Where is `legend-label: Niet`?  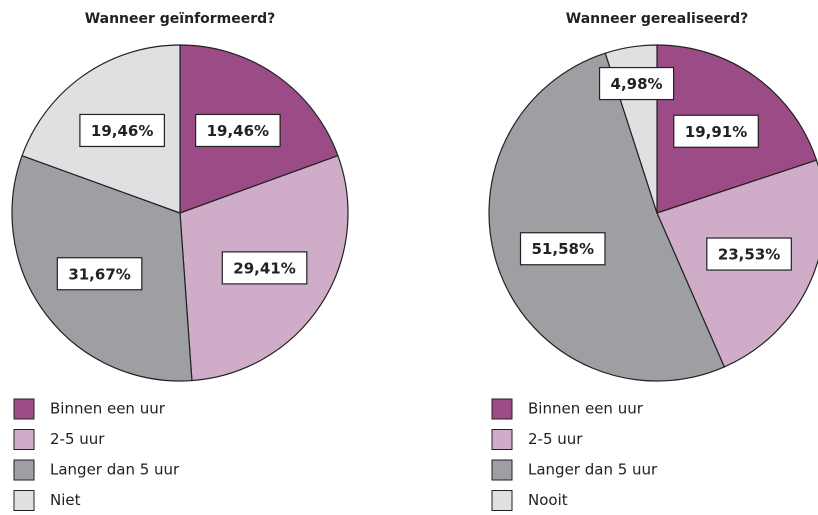 legend-label: Niet is located at coordinates (65, 500).